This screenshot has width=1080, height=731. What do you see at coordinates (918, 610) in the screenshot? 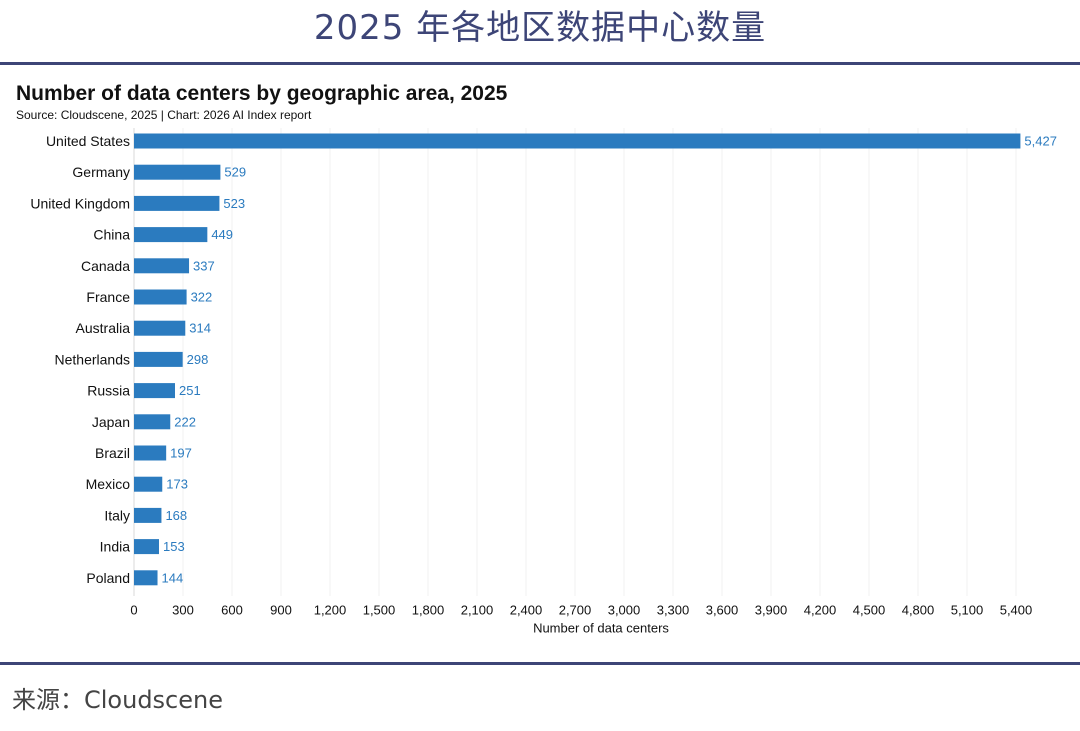
I see `x-tick-label: 4,800` at bounding box center [918, 610].